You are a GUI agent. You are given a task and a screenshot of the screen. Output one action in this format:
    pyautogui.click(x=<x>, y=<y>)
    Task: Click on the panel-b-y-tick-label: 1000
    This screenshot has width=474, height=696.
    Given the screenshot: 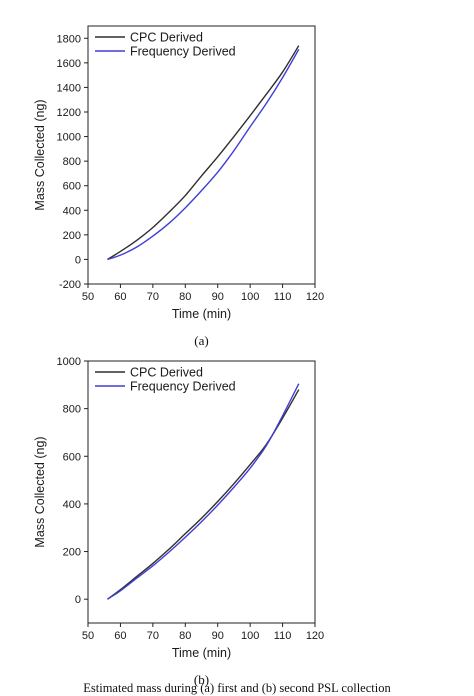 What is the action you would take?
    pyautogui.click(x=69, y=362)
    